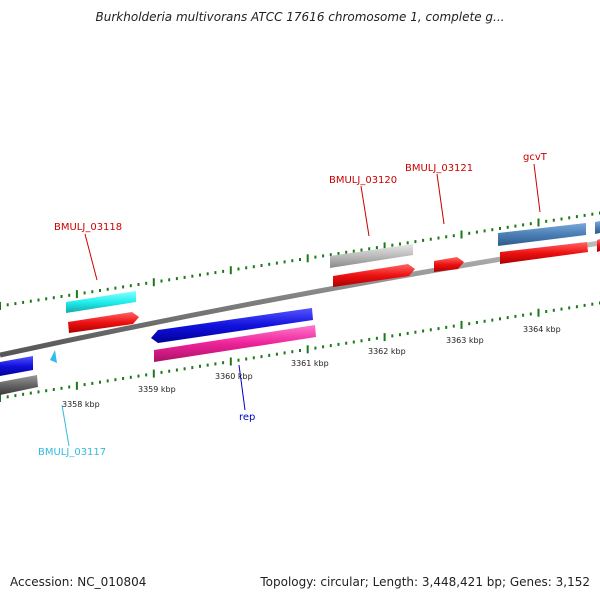  I want to click on cds-rep-pink, so click(235, 343).